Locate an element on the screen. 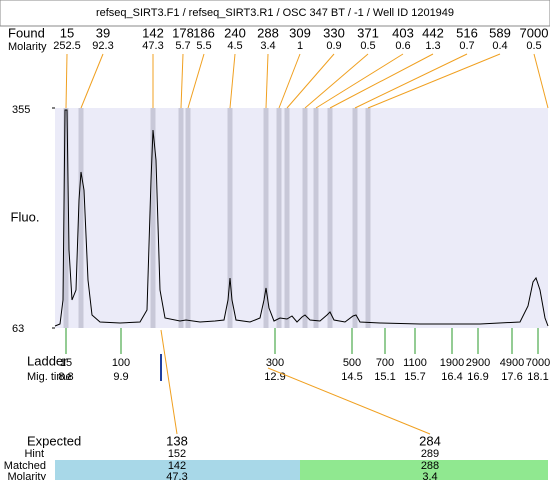 This screenshot has height=485, width=550. found-size: 15 is located at coordinates (67, 32).